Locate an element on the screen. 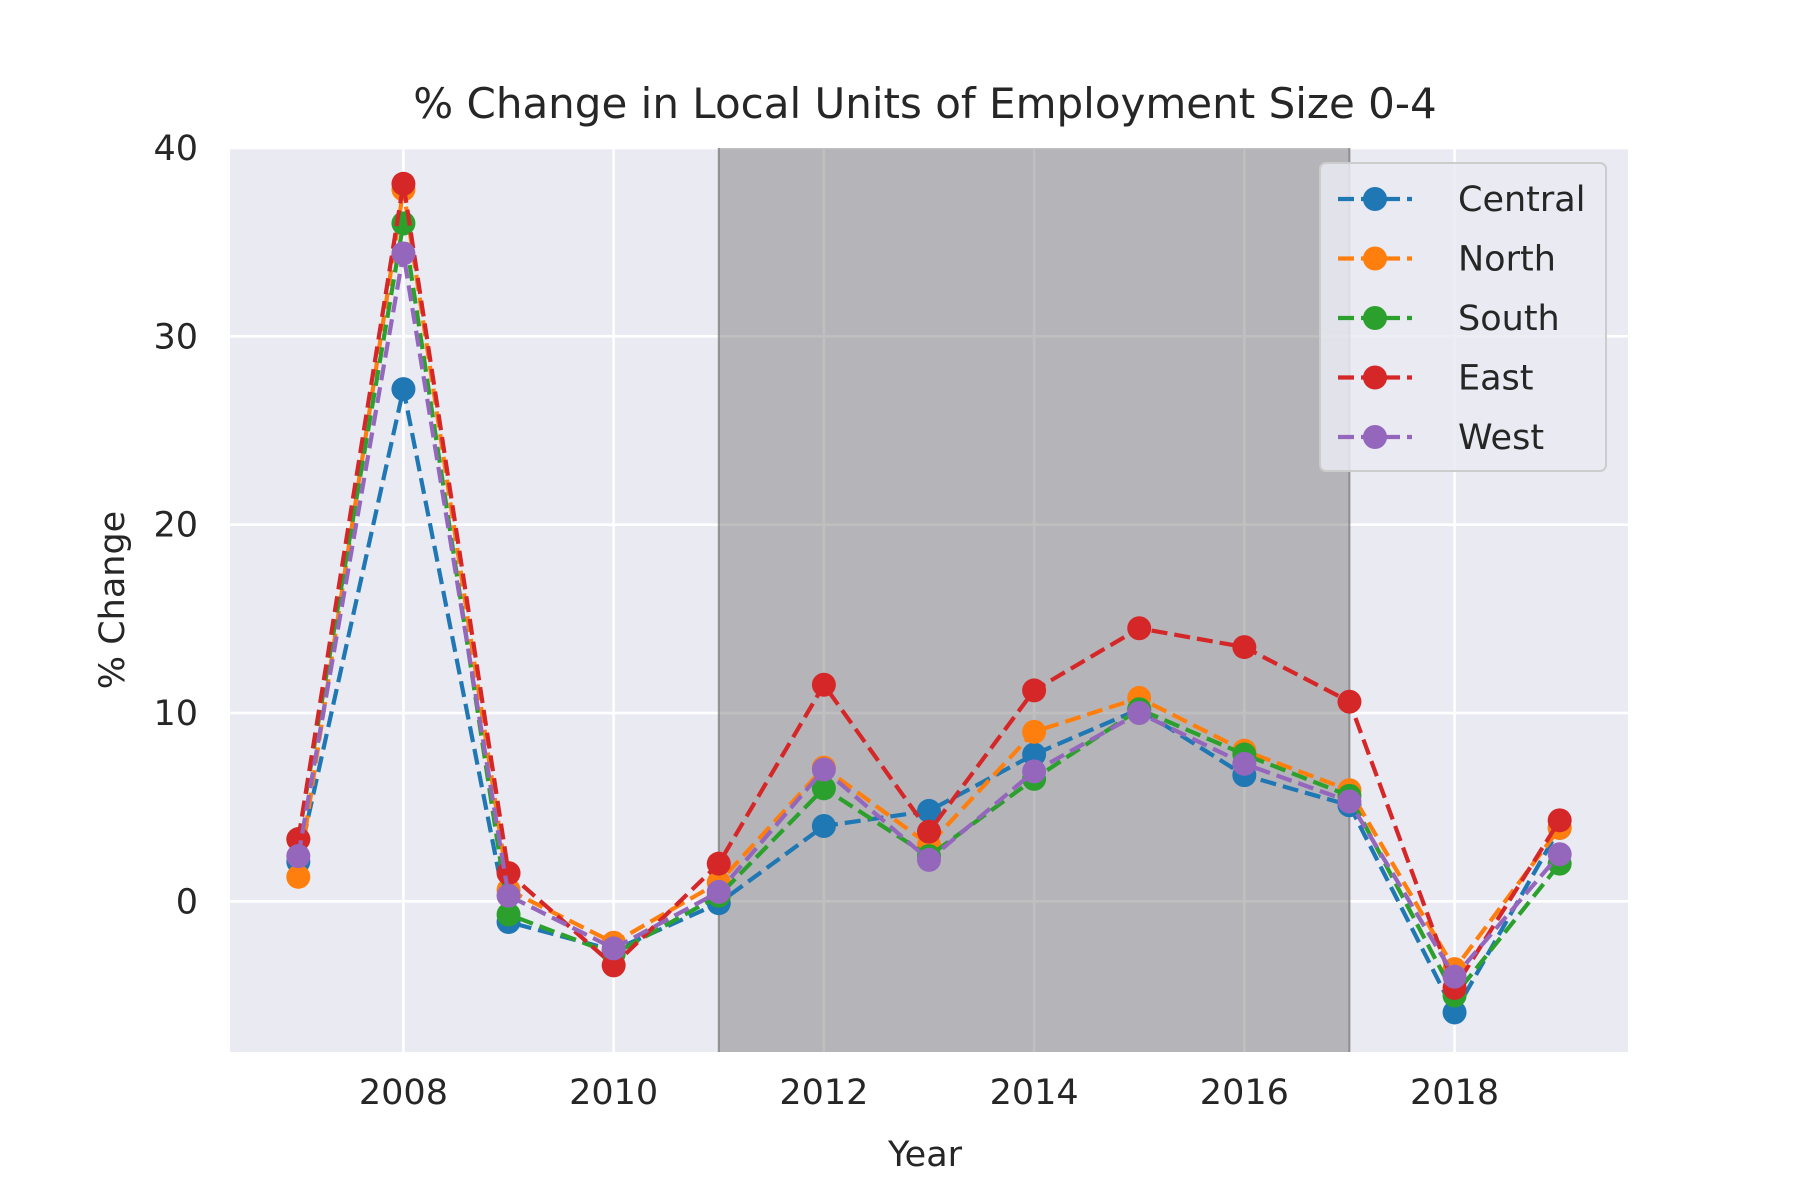 The width and height of the screenshot is (1800, 1200). legend-label: North is located at coordinates (1507, 260).